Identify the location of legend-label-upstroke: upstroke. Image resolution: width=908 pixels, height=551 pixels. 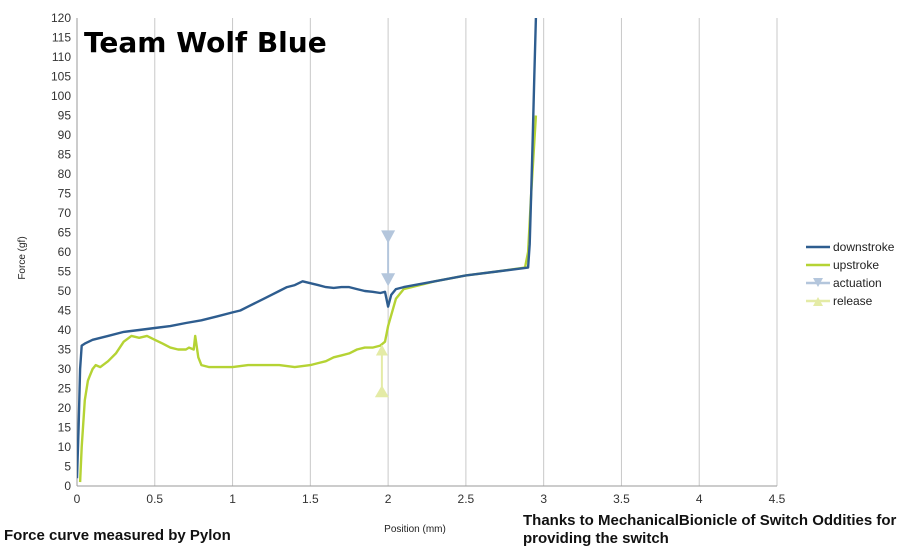
(856, 265).